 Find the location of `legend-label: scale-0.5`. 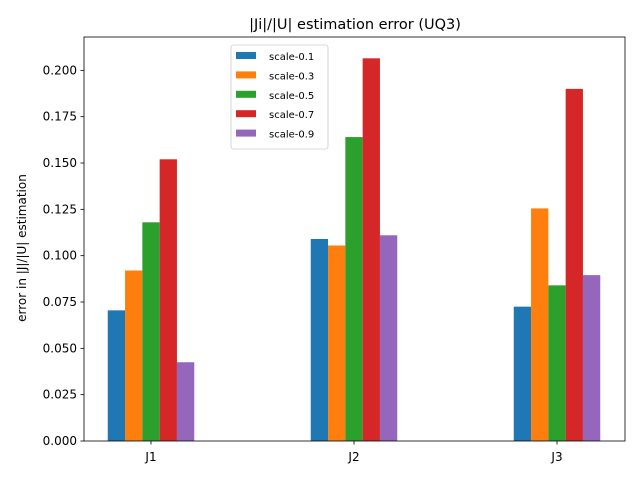

legend-label: scale-0.5 is located at coordinates (291, 96).